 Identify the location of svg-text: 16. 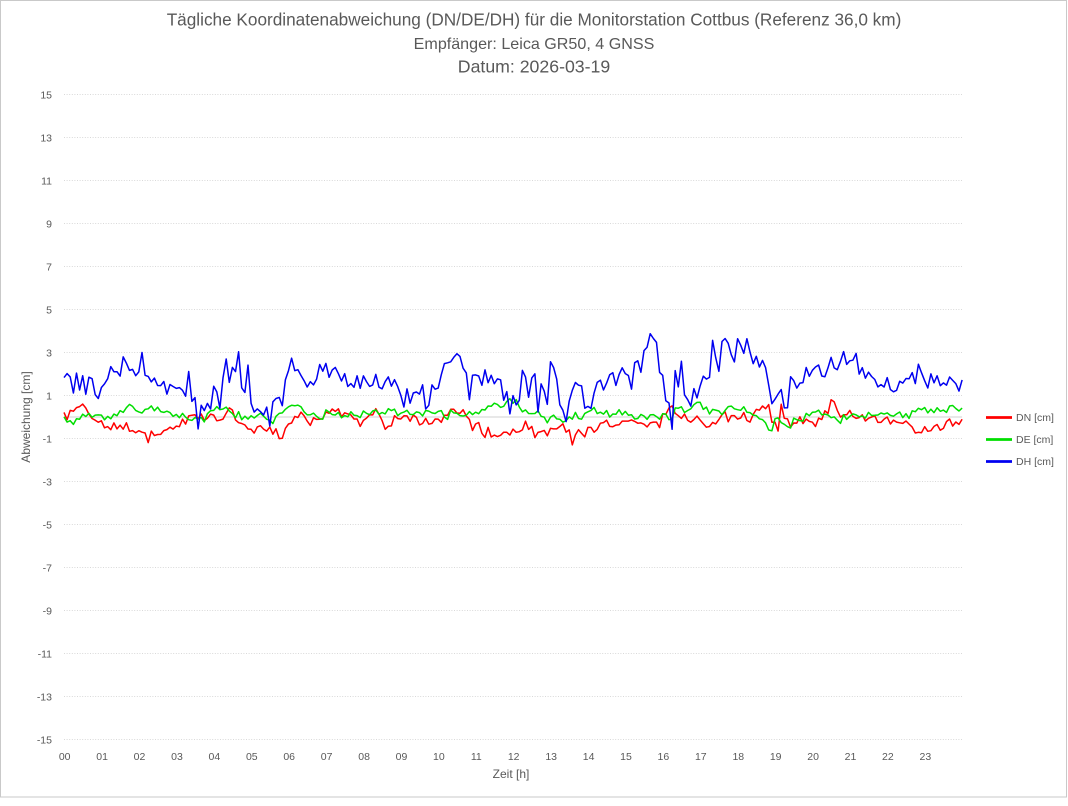
(664, 757).